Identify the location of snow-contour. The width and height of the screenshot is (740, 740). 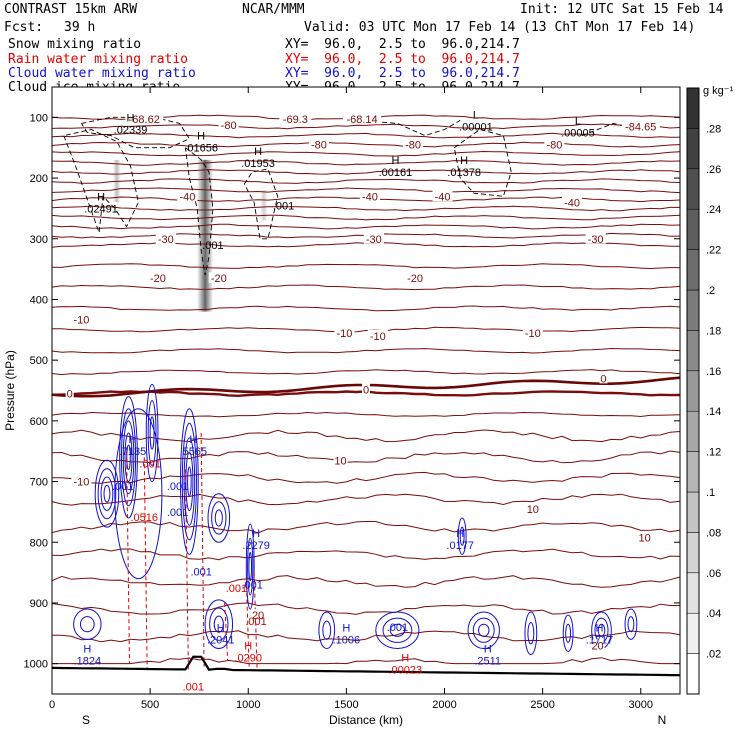
(199, 211).